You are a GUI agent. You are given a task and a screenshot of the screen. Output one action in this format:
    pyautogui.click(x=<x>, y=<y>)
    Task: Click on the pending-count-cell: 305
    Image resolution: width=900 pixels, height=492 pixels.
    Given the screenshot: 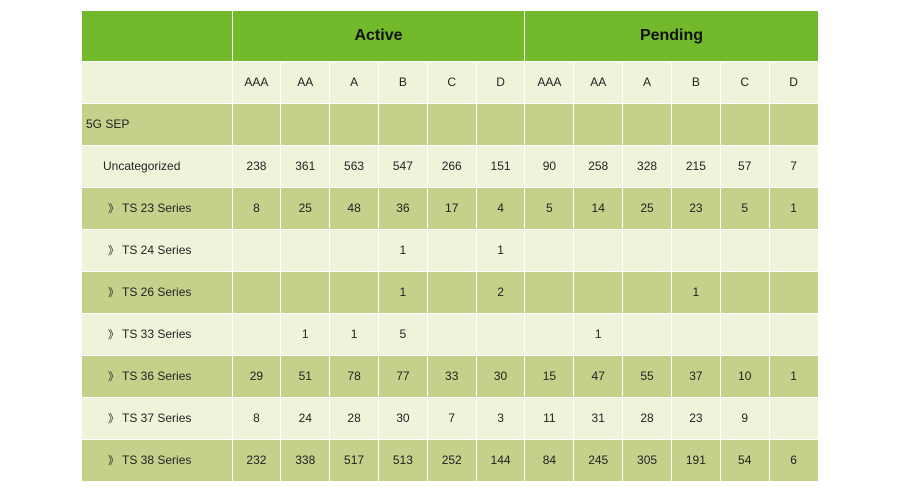 What is the action you would take?
    pyautogui.click(x=647, y=460)
    